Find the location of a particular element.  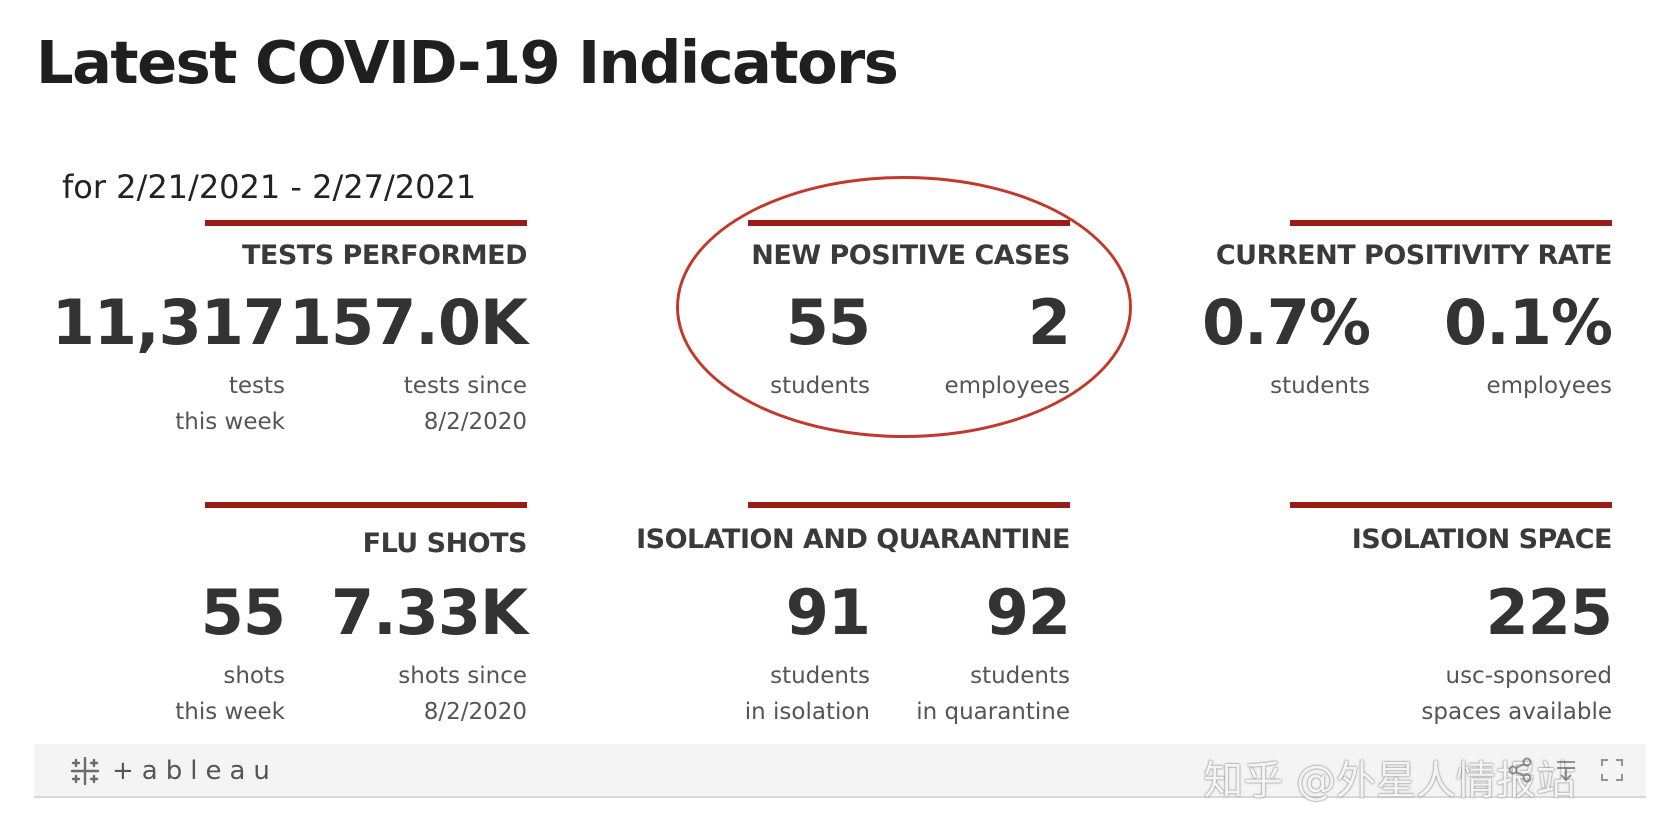

download-icon is located at coordinates (1566, 772).